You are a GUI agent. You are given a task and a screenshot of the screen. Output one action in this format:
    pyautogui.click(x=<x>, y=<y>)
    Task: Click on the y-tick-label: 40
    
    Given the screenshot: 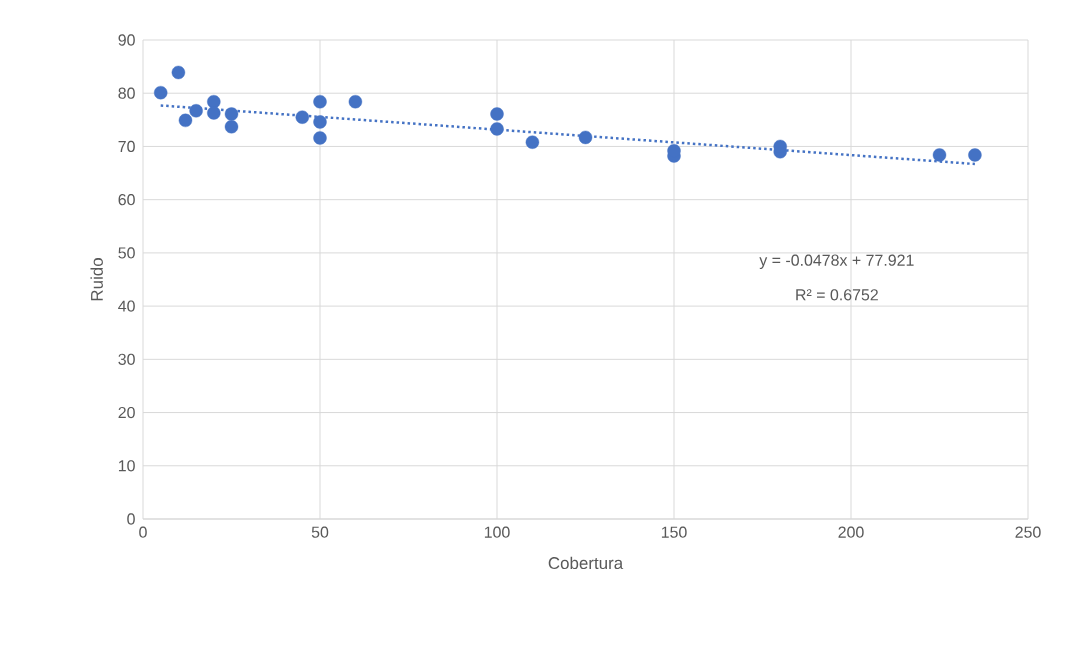 What is the action you would take?
    pyautogui.click(x=126, y=306)
    